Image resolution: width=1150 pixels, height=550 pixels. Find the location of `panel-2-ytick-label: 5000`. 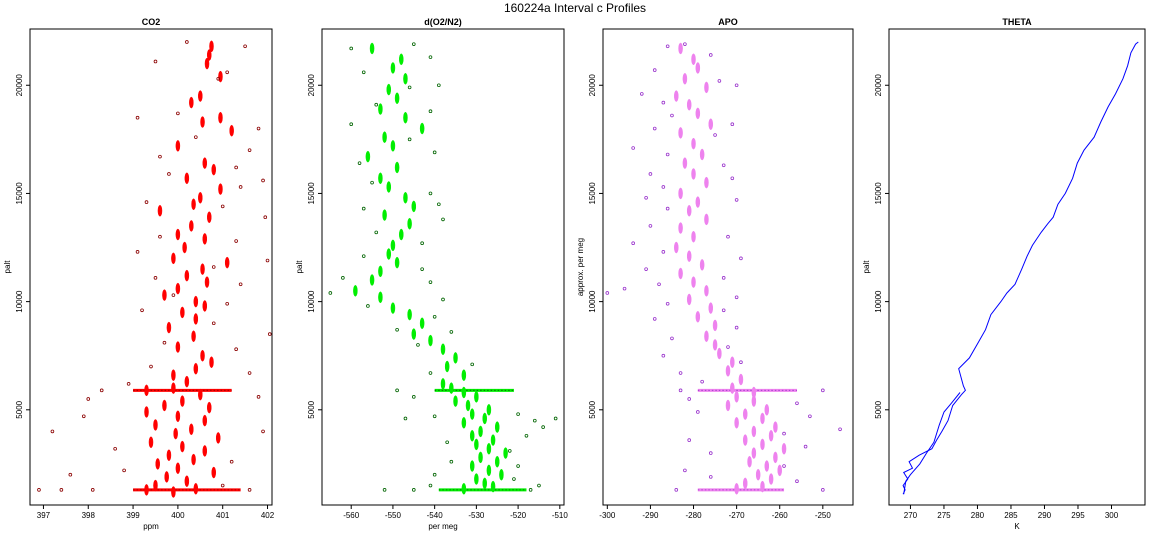

panel-2-ytick-label: 5000 is located at coordinates (311, 409).